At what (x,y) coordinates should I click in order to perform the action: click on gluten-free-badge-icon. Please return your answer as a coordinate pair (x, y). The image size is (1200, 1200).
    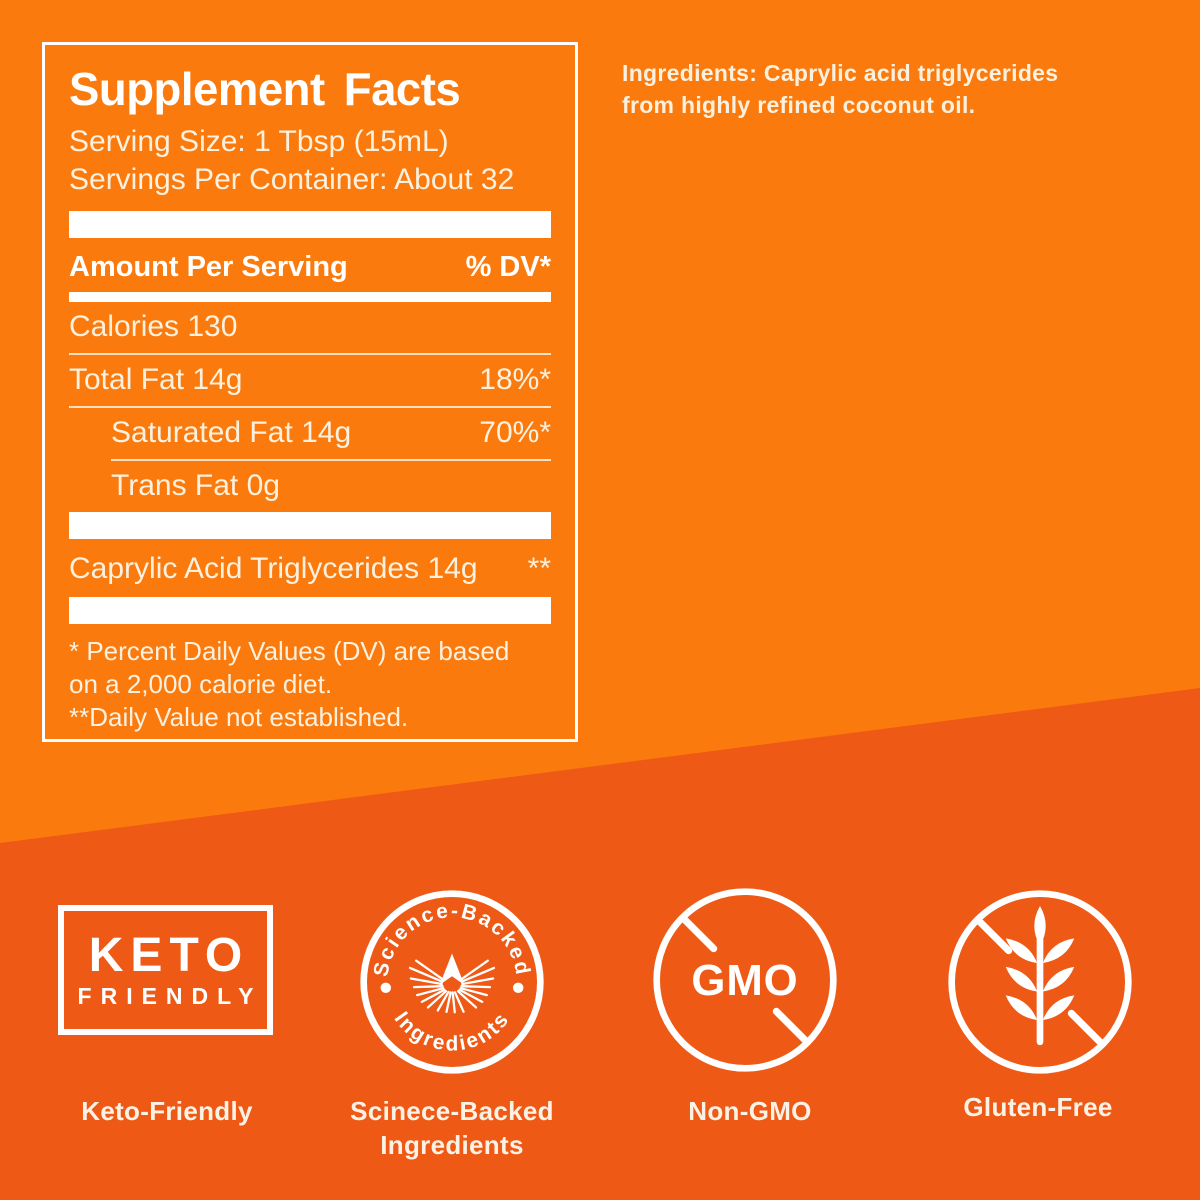
    Looking at the image, I should click on (1040, 982).